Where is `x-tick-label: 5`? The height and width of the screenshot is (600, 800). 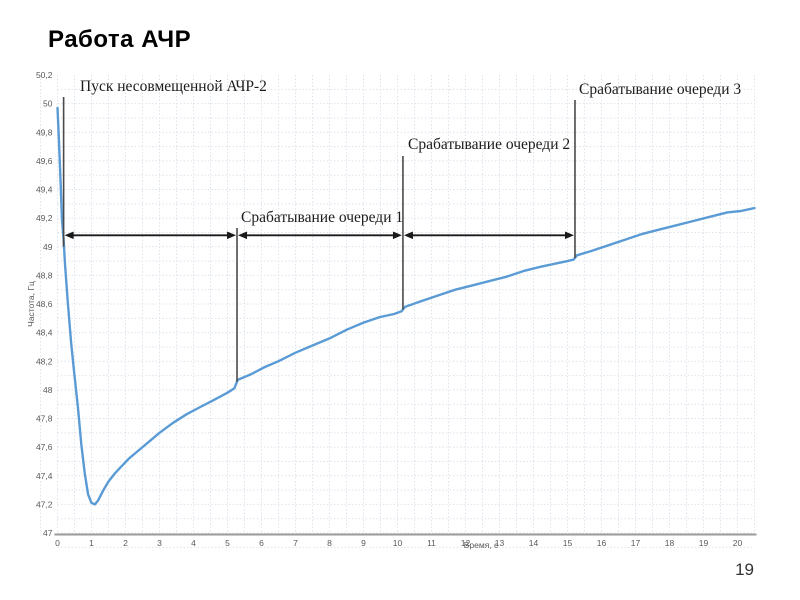
x-tick-label: 5 is located at coordinates (227, 543).